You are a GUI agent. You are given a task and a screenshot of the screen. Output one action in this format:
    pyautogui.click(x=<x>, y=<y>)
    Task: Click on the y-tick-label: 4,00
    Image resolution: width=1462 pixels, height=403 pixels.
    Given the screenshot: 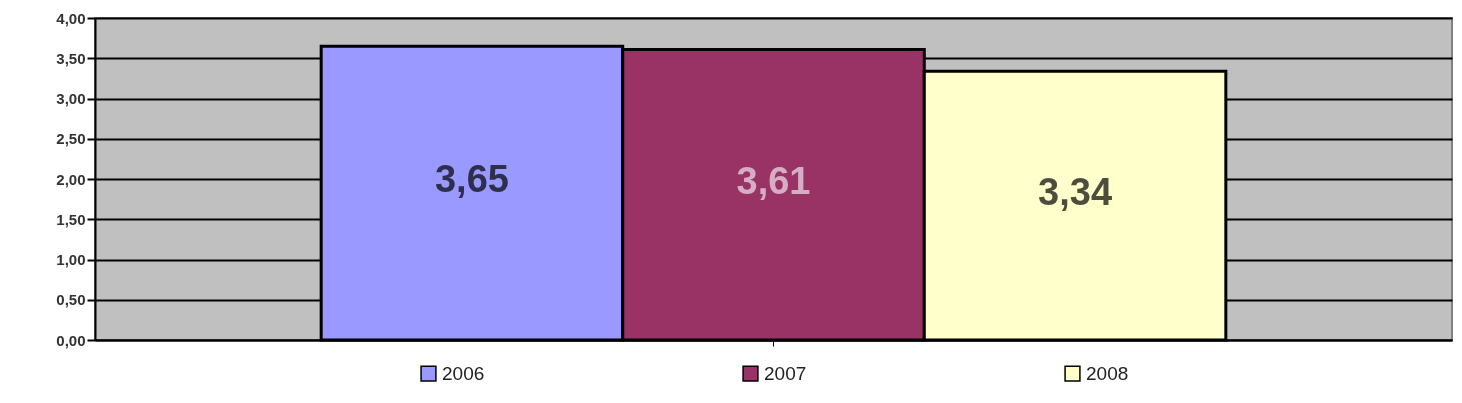 What is the action you would take?
    pyautogui.click(x=71, y=18)
    